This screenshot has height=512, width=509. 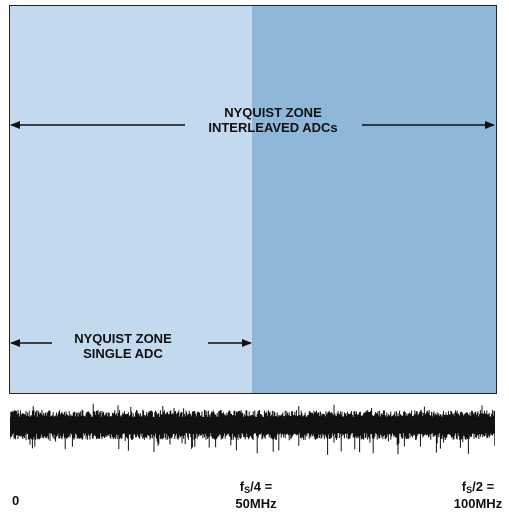 I want to click on interleaved-zone-line2: INTERLEAVED ADCs, so click(x=273, y=127).